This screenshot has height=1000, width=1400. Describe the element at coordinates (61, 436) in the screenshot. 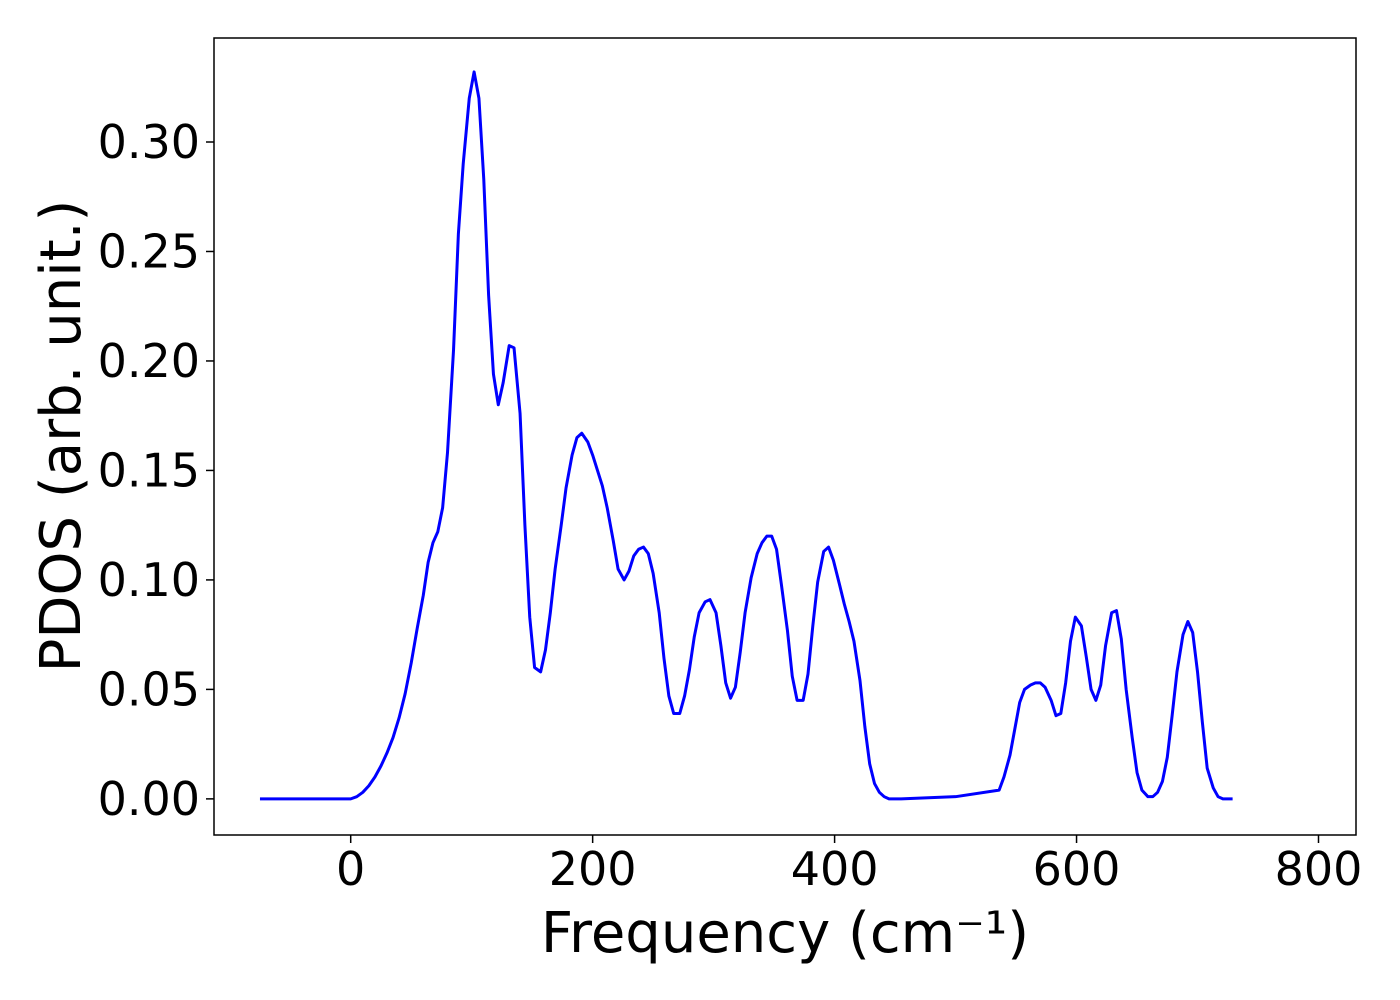

I see `y-axis-label: PDOS (arb. unit.)` at that location.